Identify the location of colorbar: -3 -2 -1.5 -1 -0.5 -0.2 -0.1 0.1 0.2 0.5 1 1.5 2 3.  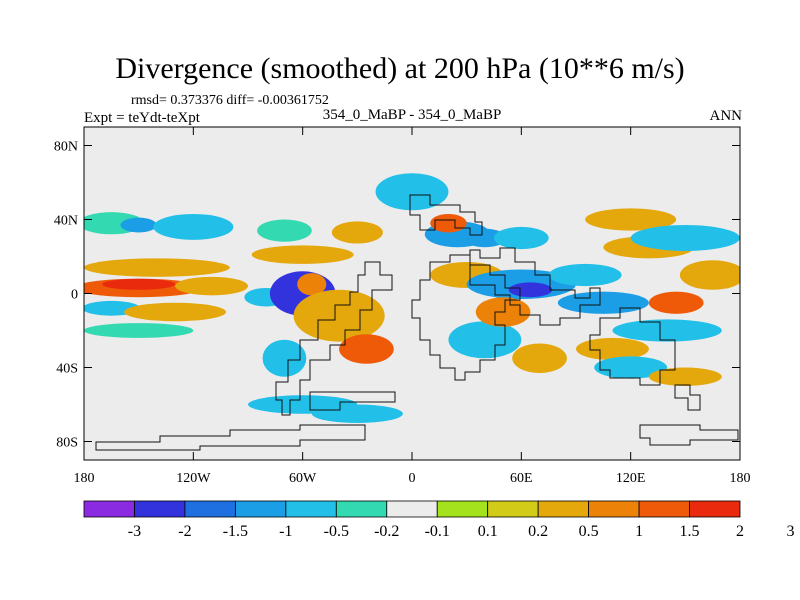
(438, 520).